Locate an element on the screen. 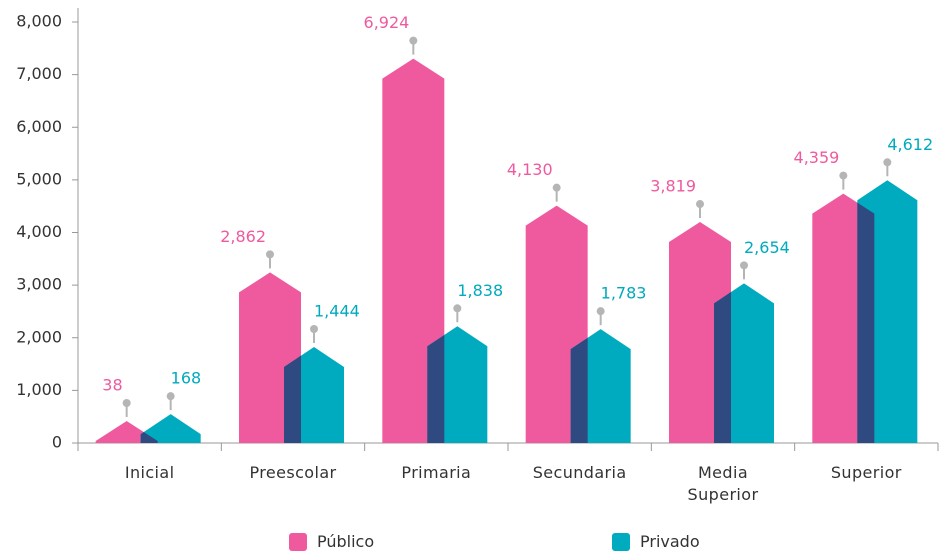 The width and height of the screenshot is (939, 552). value-label: 4,612 is located at coordinates (910, 144).